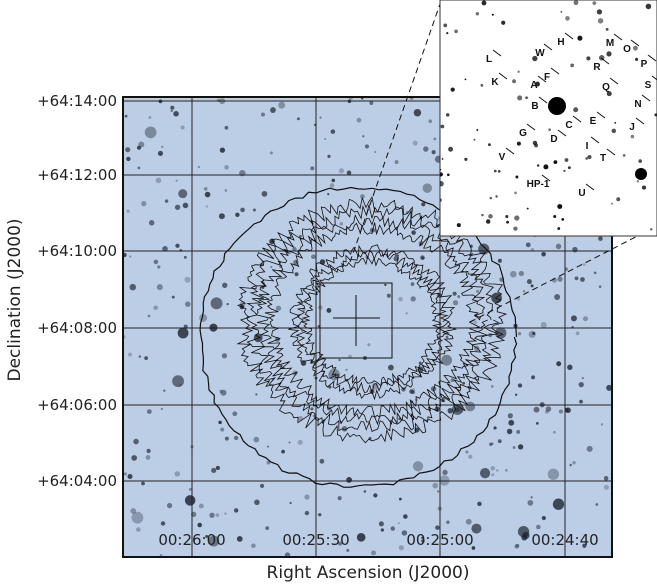 The image size is (657, 585). I want to click on star-label: H, so click(560, 42).